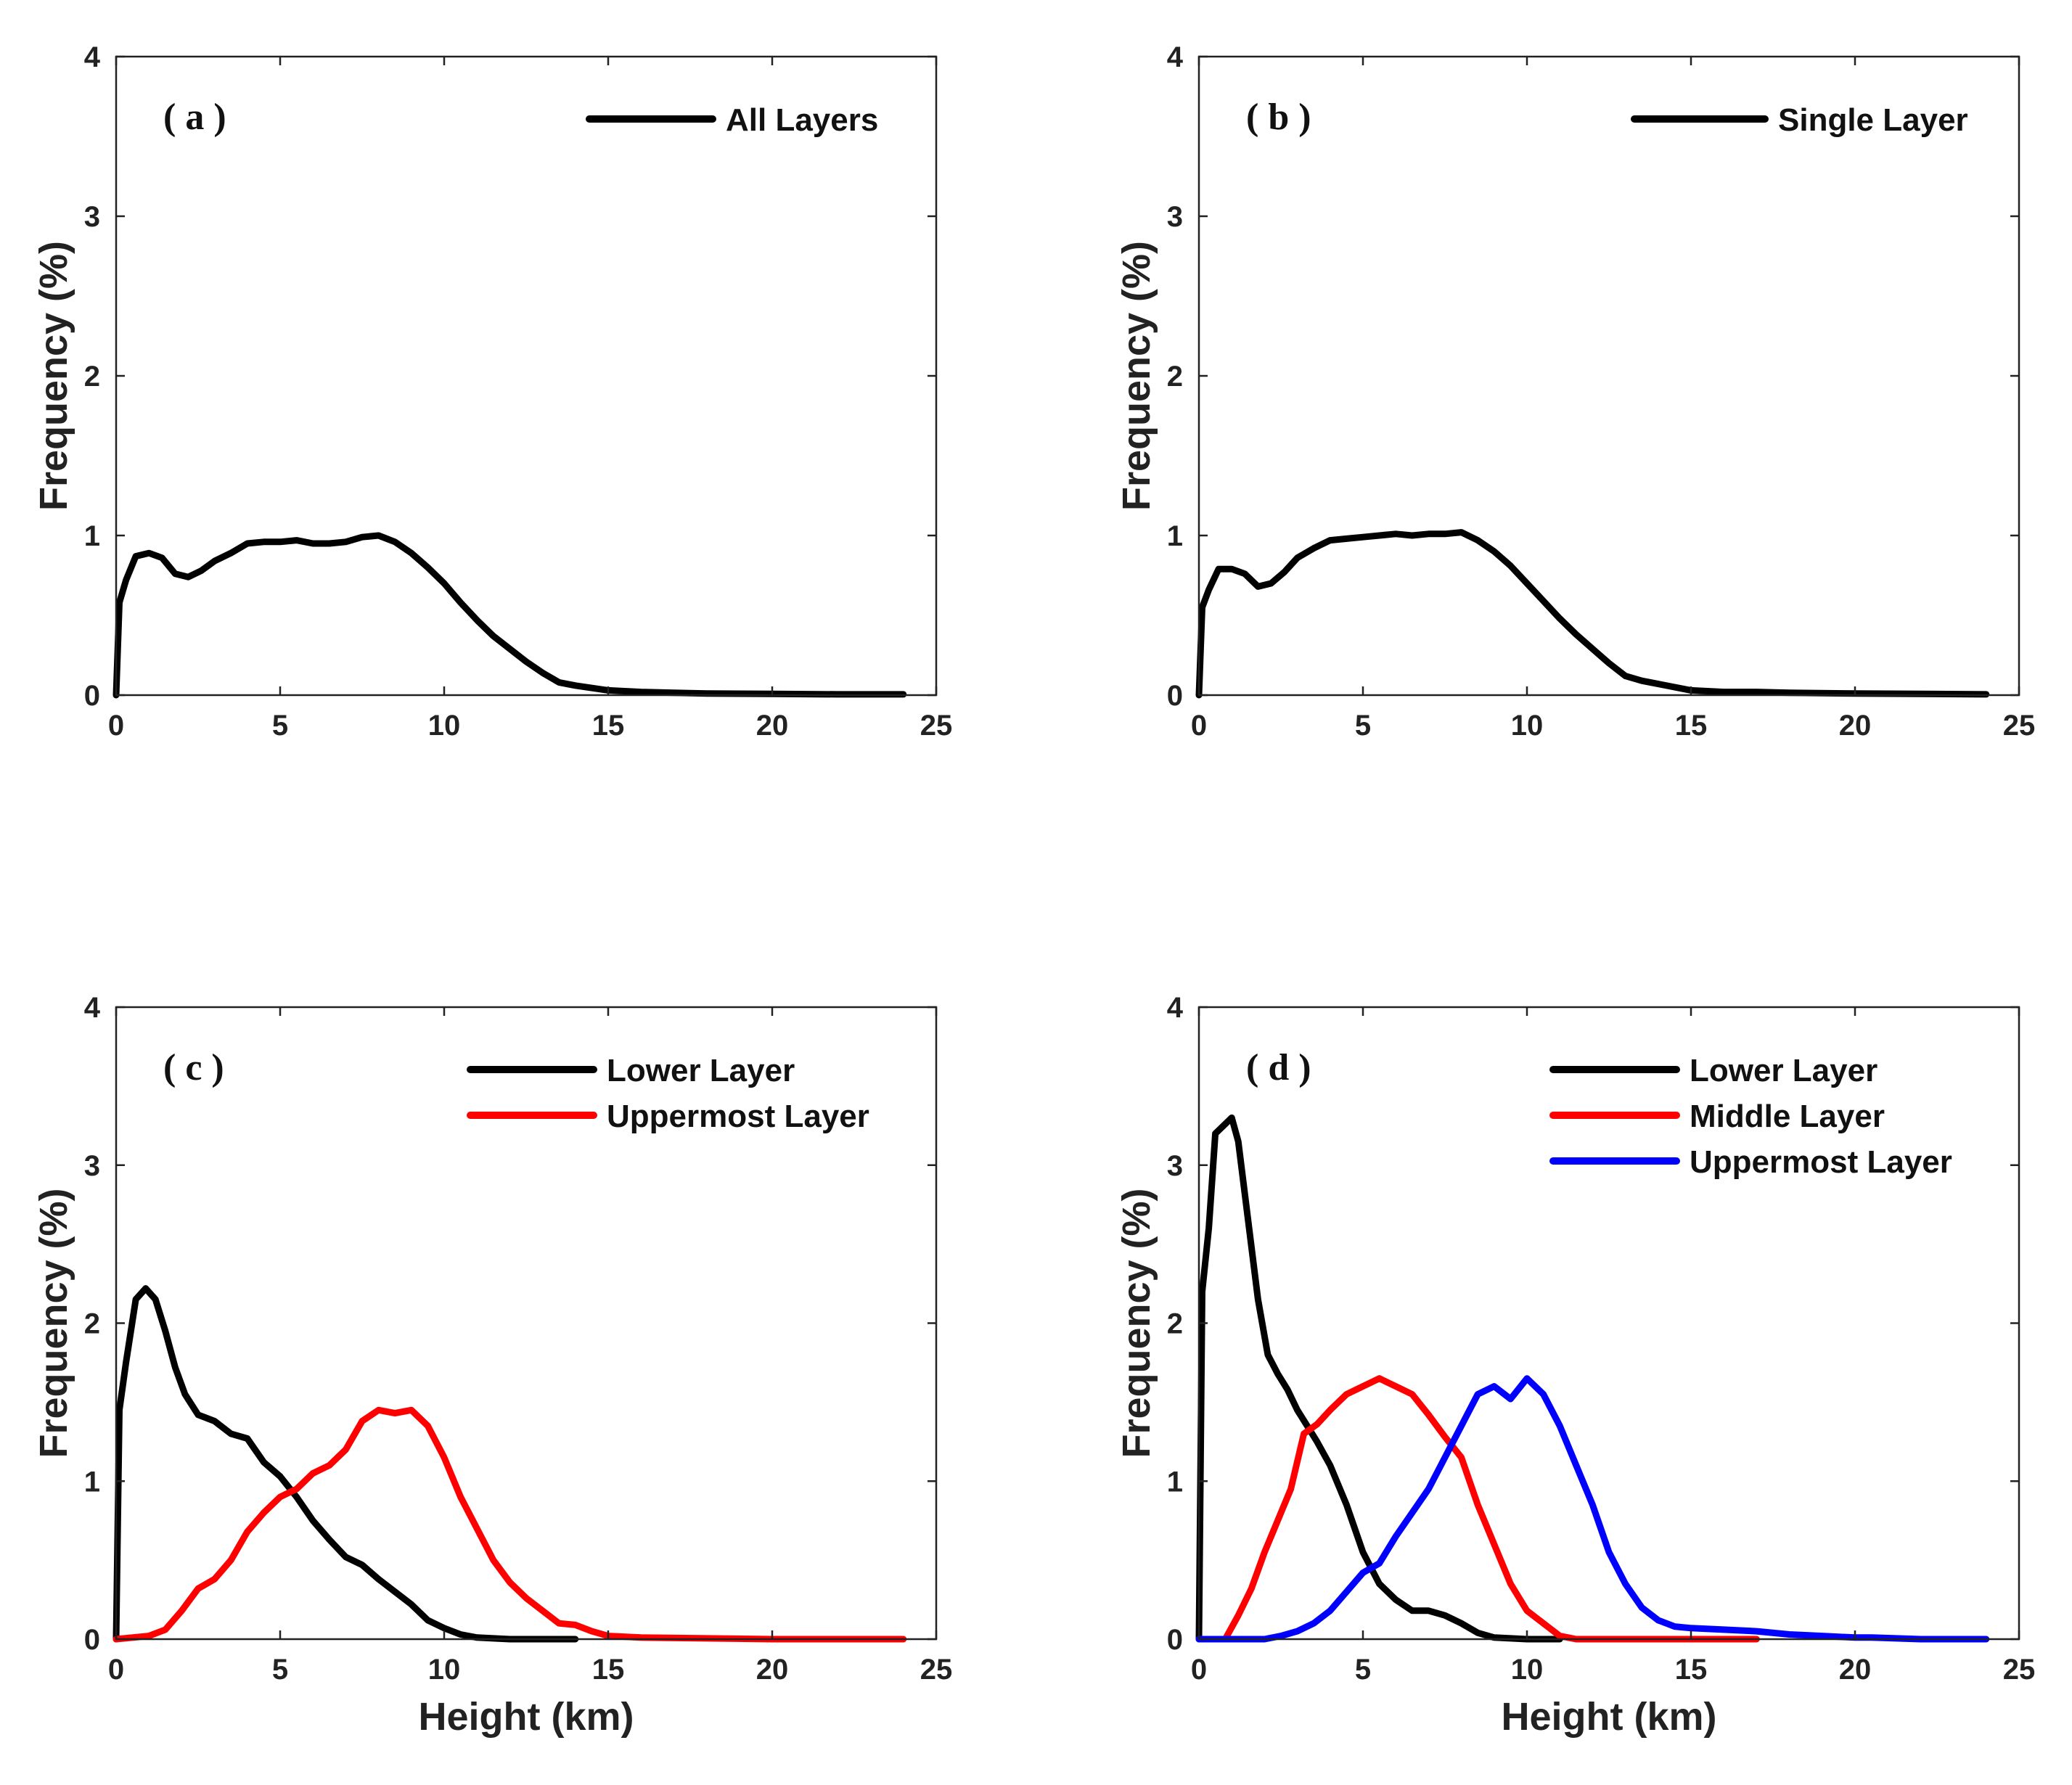  Describe the element at coordinates (194, 117) in the screenshot. I see `panel-label: ( a )` at that location.